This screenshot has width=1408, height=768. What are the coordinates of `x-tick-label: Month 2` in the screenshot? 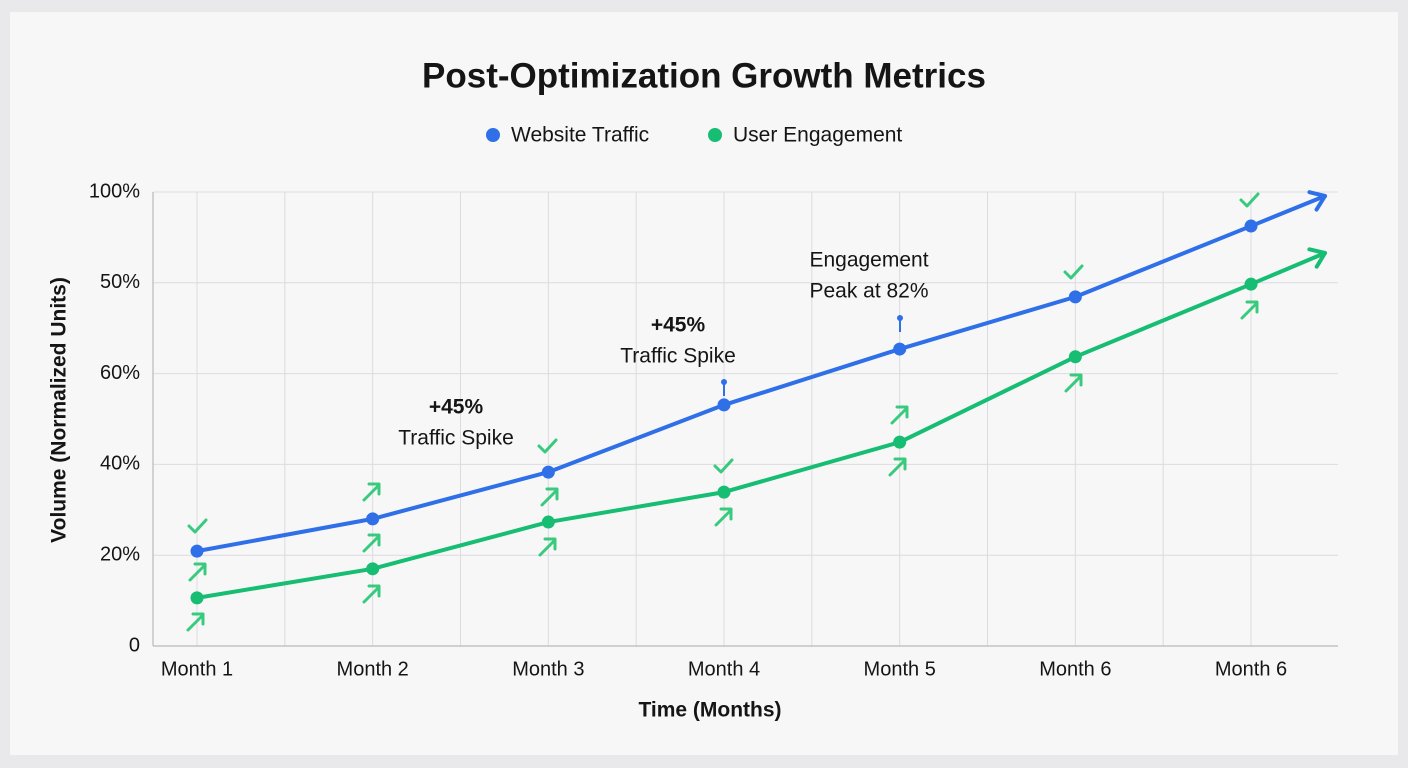 It's located at (373, 669).